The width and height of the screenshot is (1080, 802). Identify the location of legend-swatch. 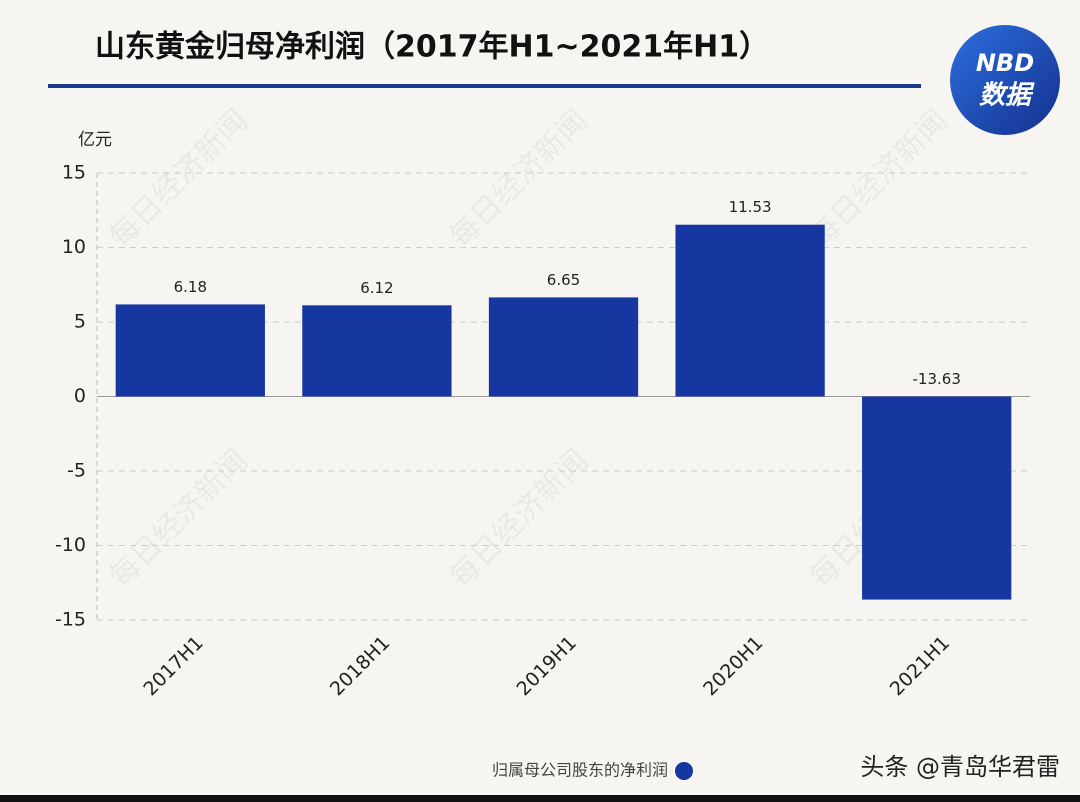
(684, 771).